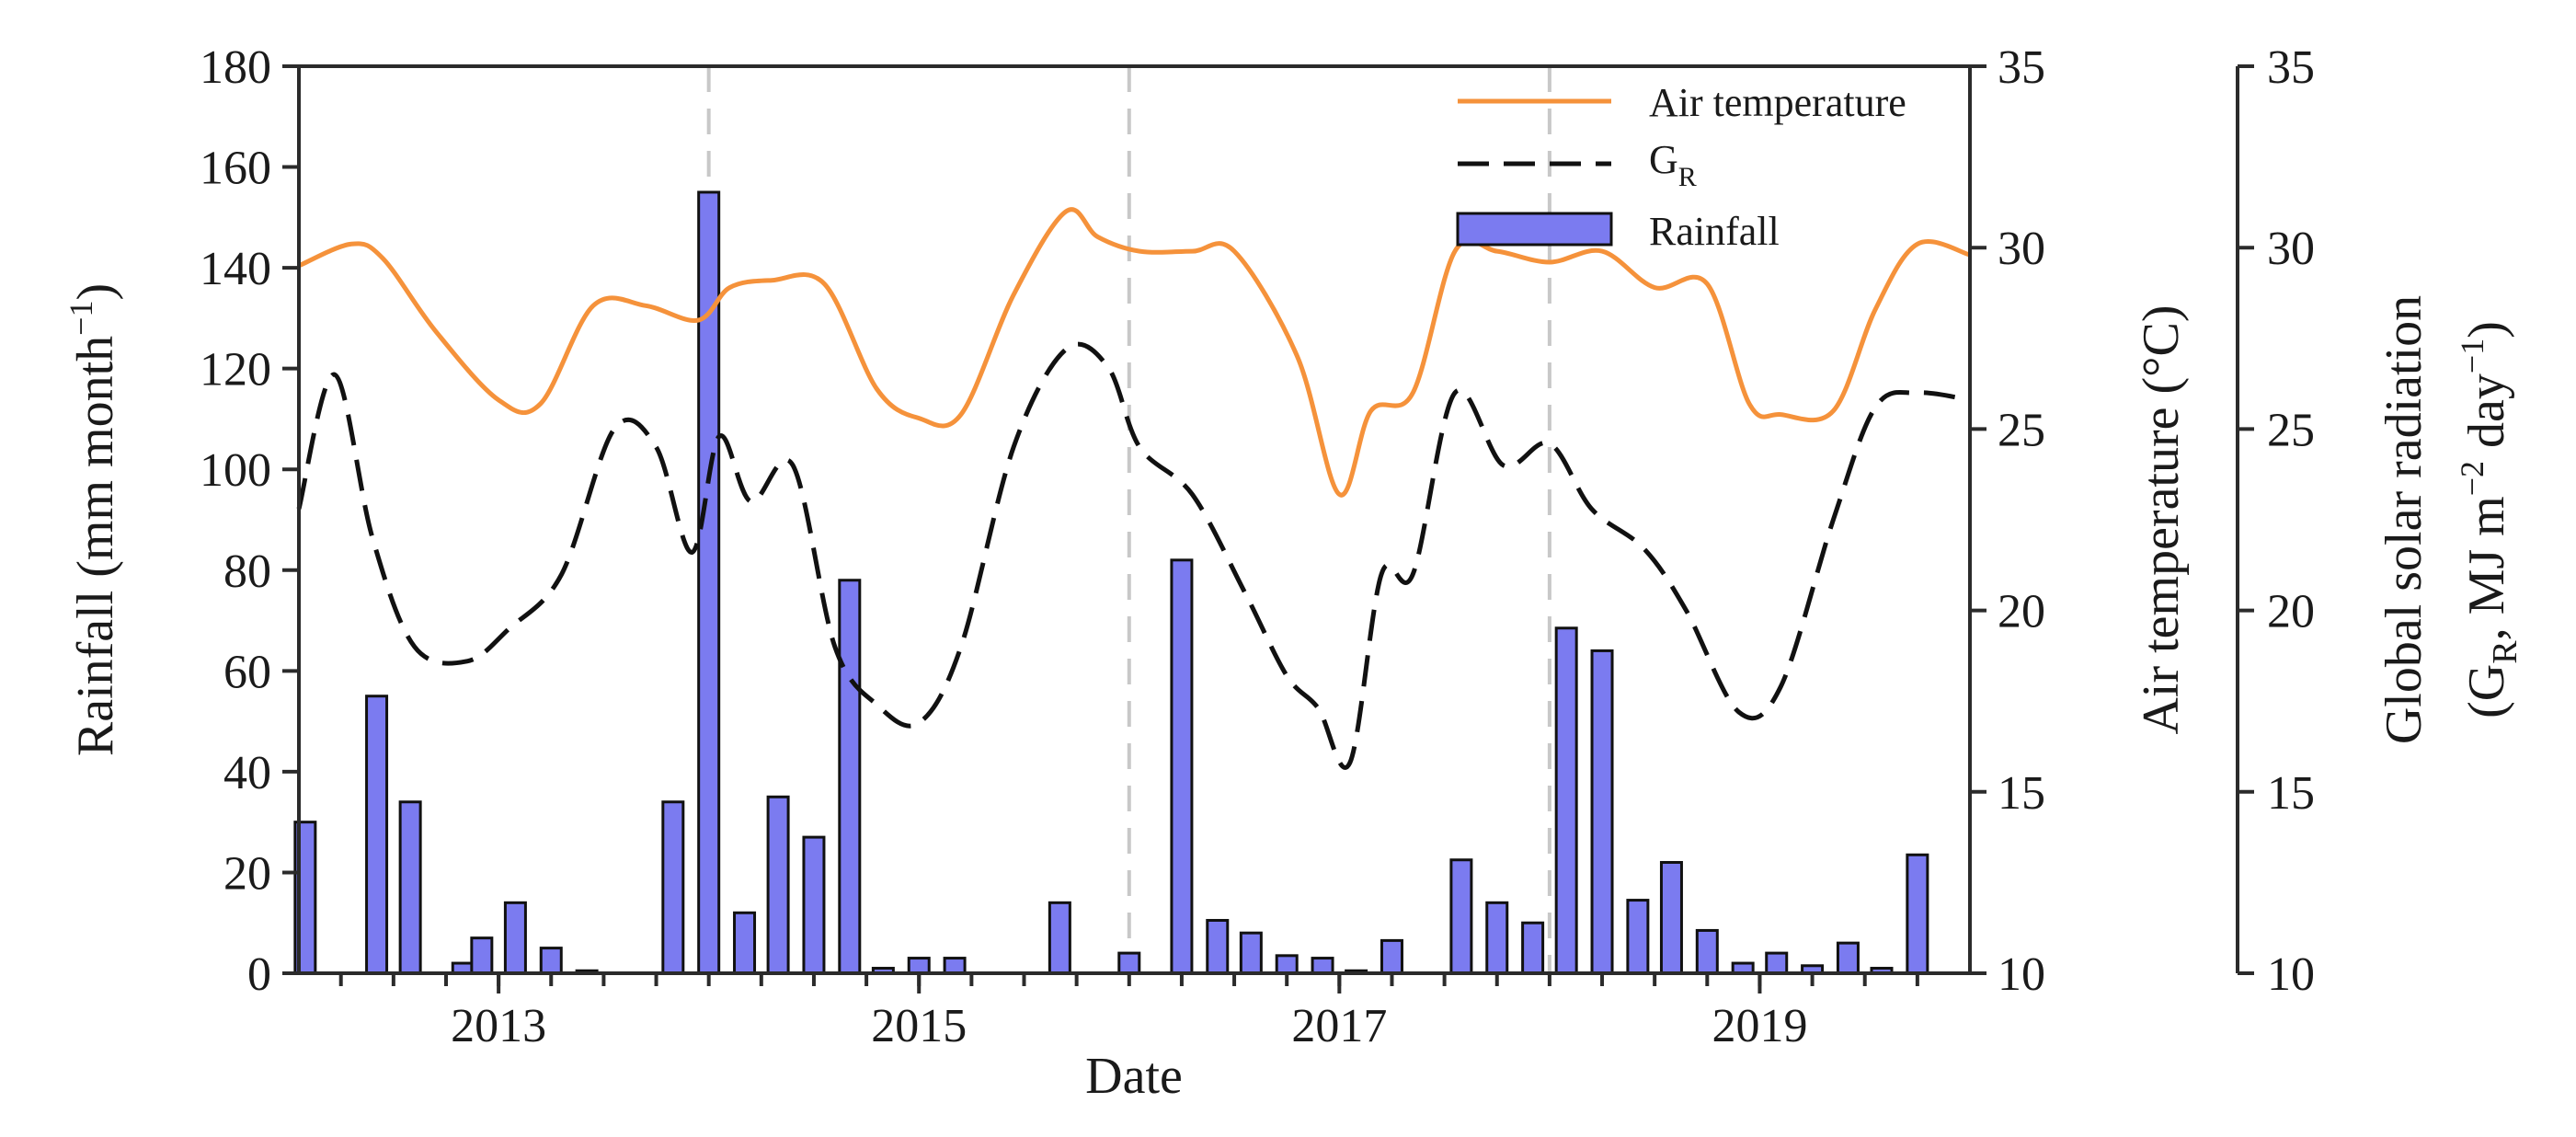 The height and width of the screenshot is (1137, 2576). What do you see at coordinates (2291, 974) in the screenshot?
I see `y-right-2-tick-label: 10` at bounding box center [2291, 974].